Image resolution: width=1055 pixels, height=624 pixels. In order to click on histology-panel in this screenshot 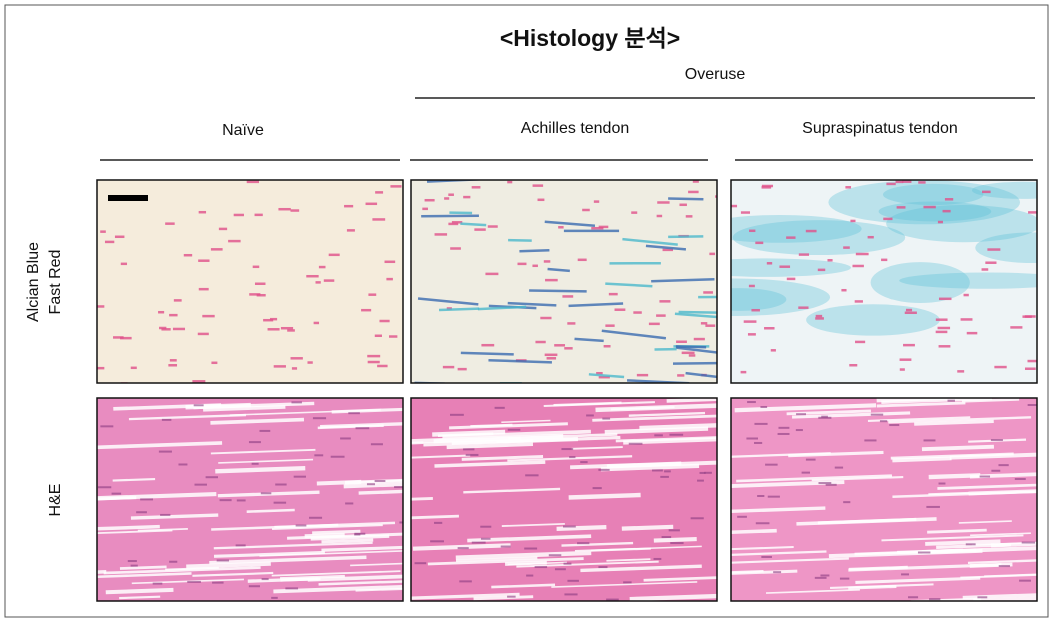, I will do `click(884, 281)`.